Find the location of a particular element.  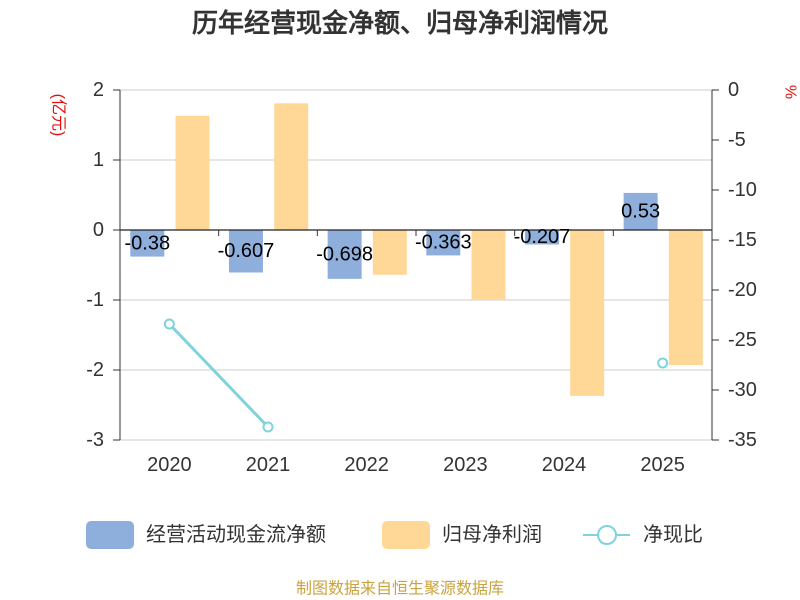

legend-item-net-profit: 归母净利润 is located at coordinates (462, 535).